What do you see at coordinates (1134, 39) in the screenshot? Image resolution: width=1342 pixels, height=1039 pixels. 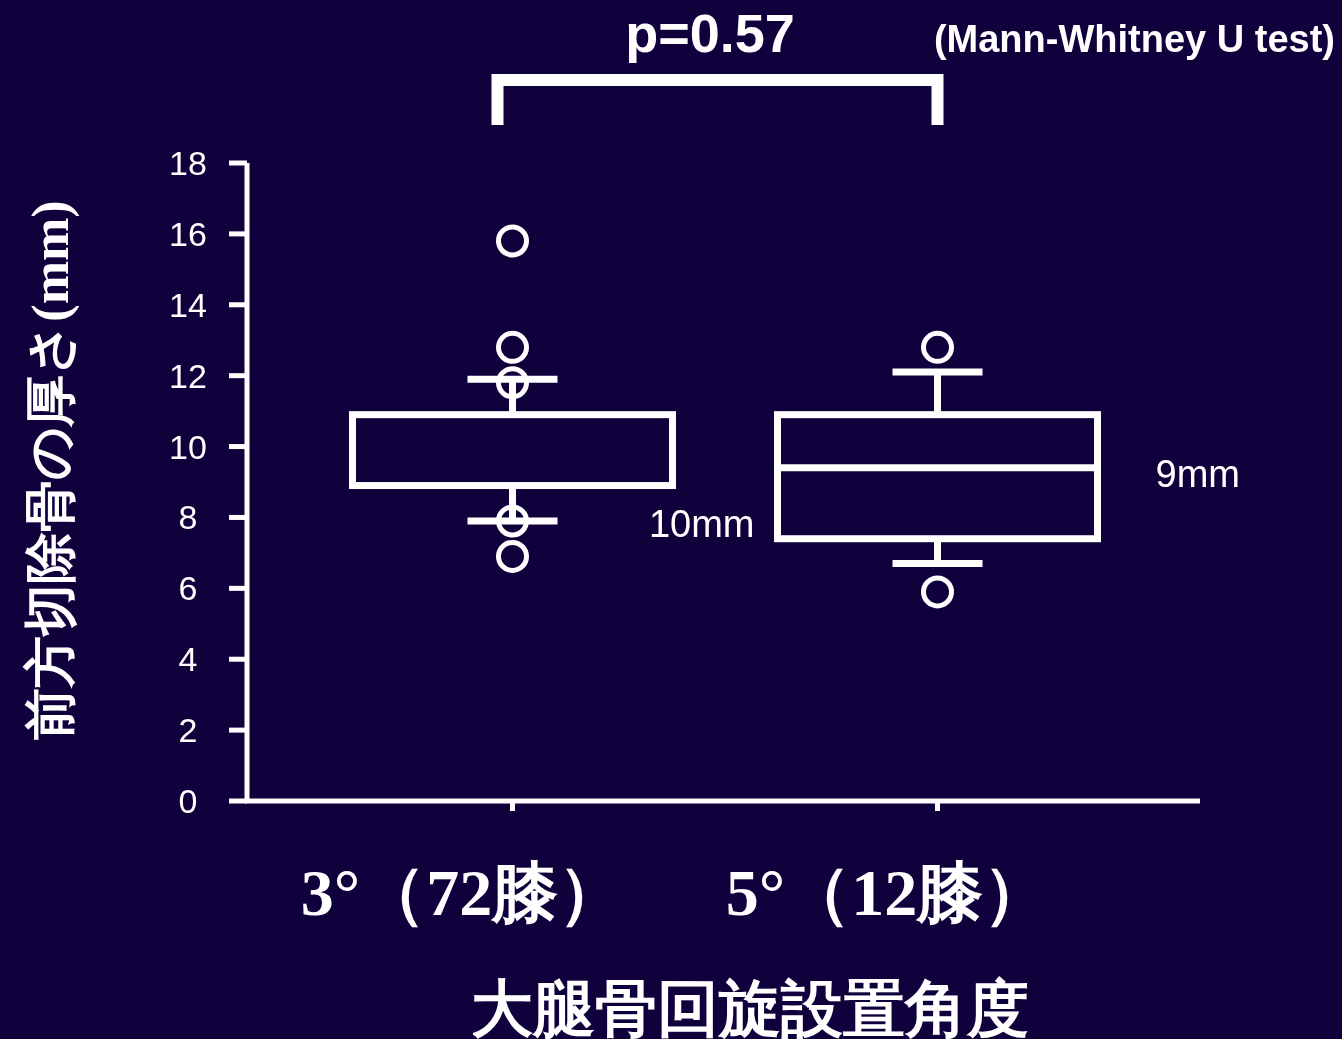 I see `text: (Mann-Whitney U test)` at bounding box center [1134, 39].